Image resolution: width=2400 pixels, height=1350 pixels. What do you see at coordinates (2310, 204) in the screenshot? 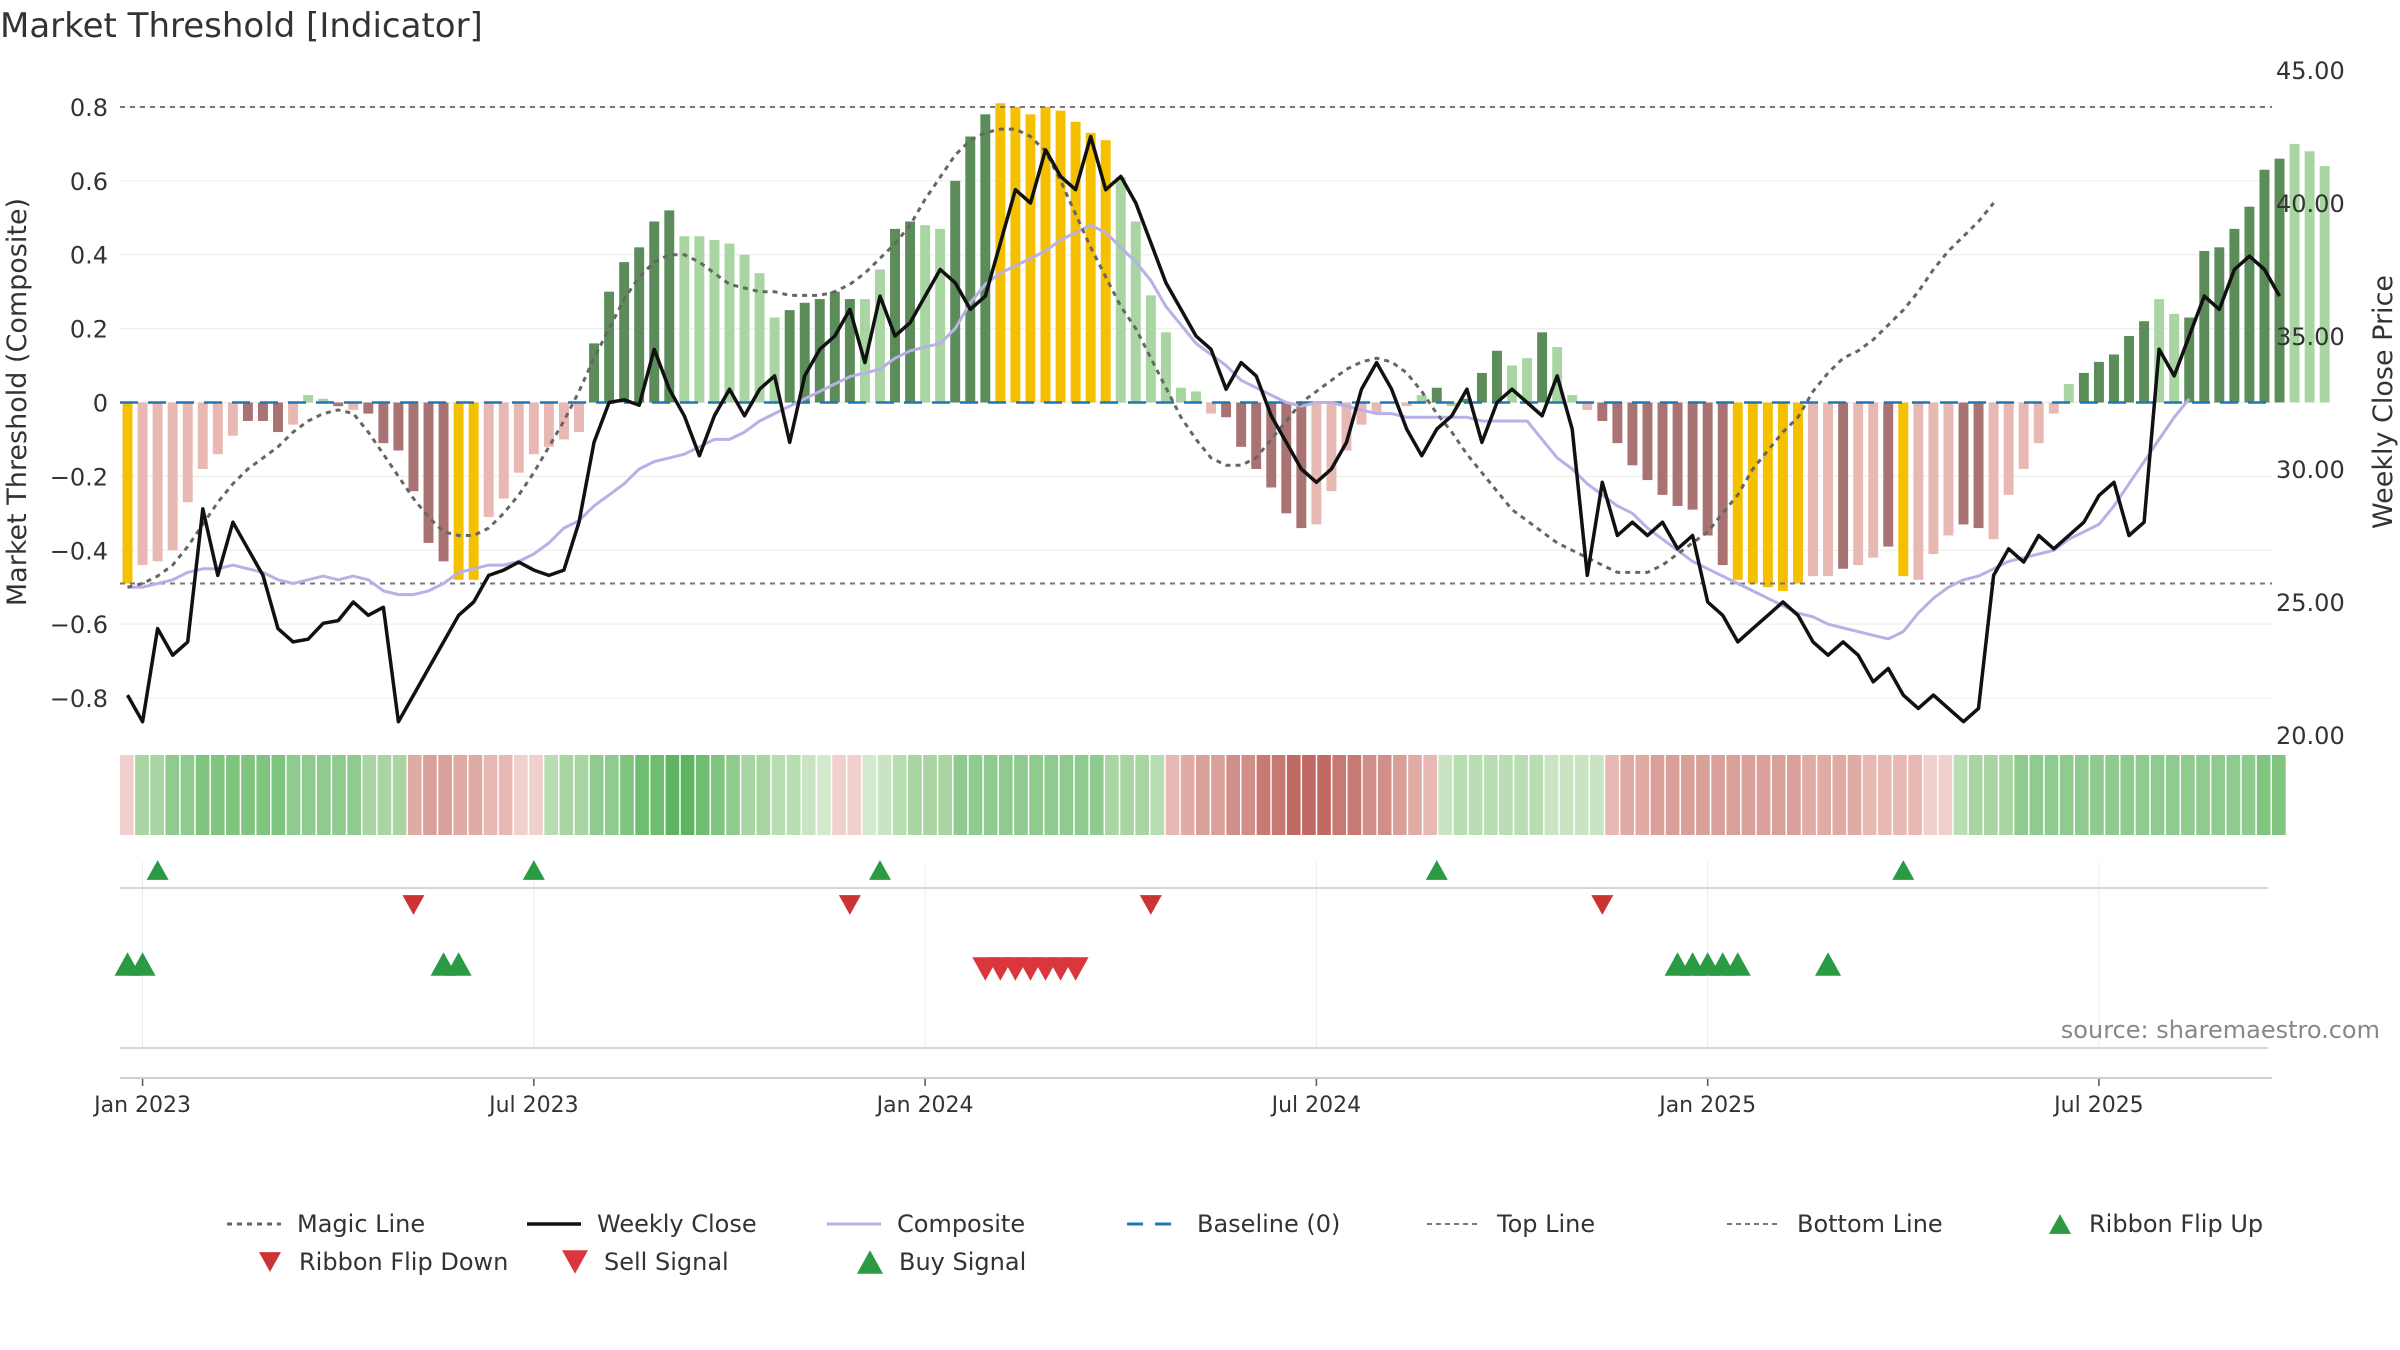
I see `y-right-tick-label: 40.00` at bounding box center [2310, 204].